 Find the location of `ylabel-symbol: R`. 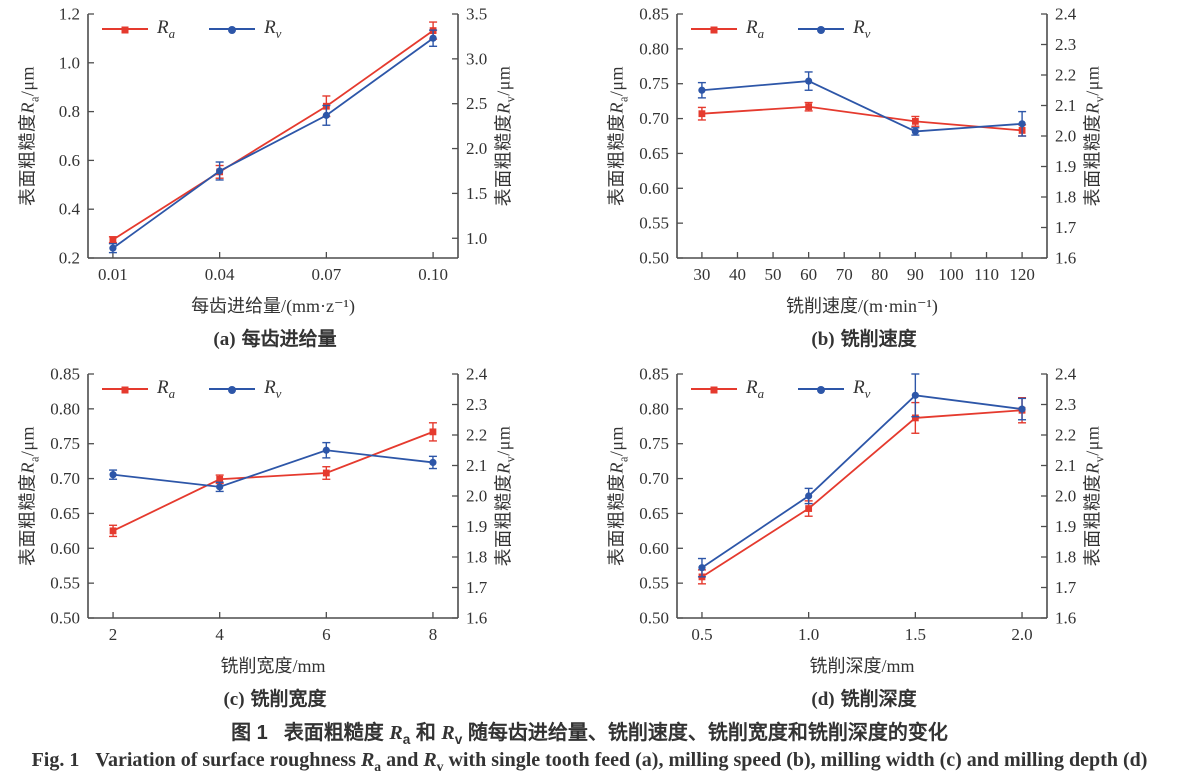

ylabel-symbol: R is located at coordinates (27, 108).